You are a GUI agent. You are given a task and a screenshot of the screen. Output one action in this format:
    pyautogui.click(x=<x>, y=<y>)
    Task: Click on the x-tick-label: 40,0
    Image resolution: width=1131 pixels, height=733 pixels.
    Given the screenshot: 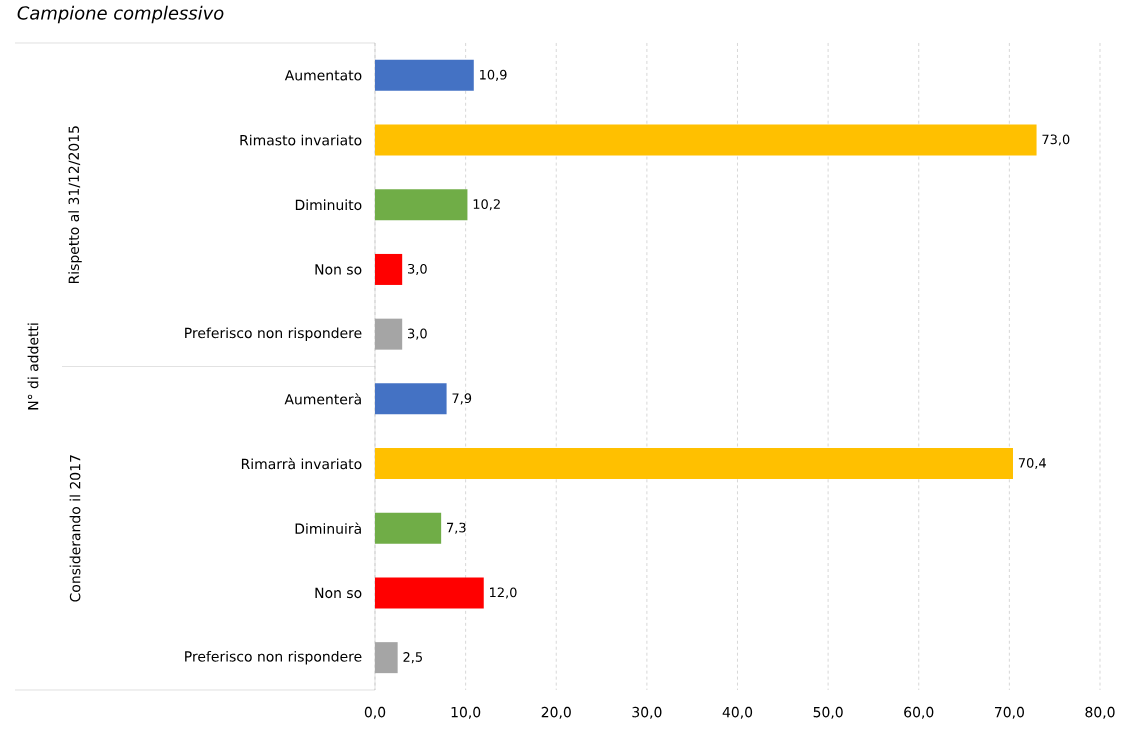 What is the action you would take?
    pyautogui.click(x=737, y=712)
    